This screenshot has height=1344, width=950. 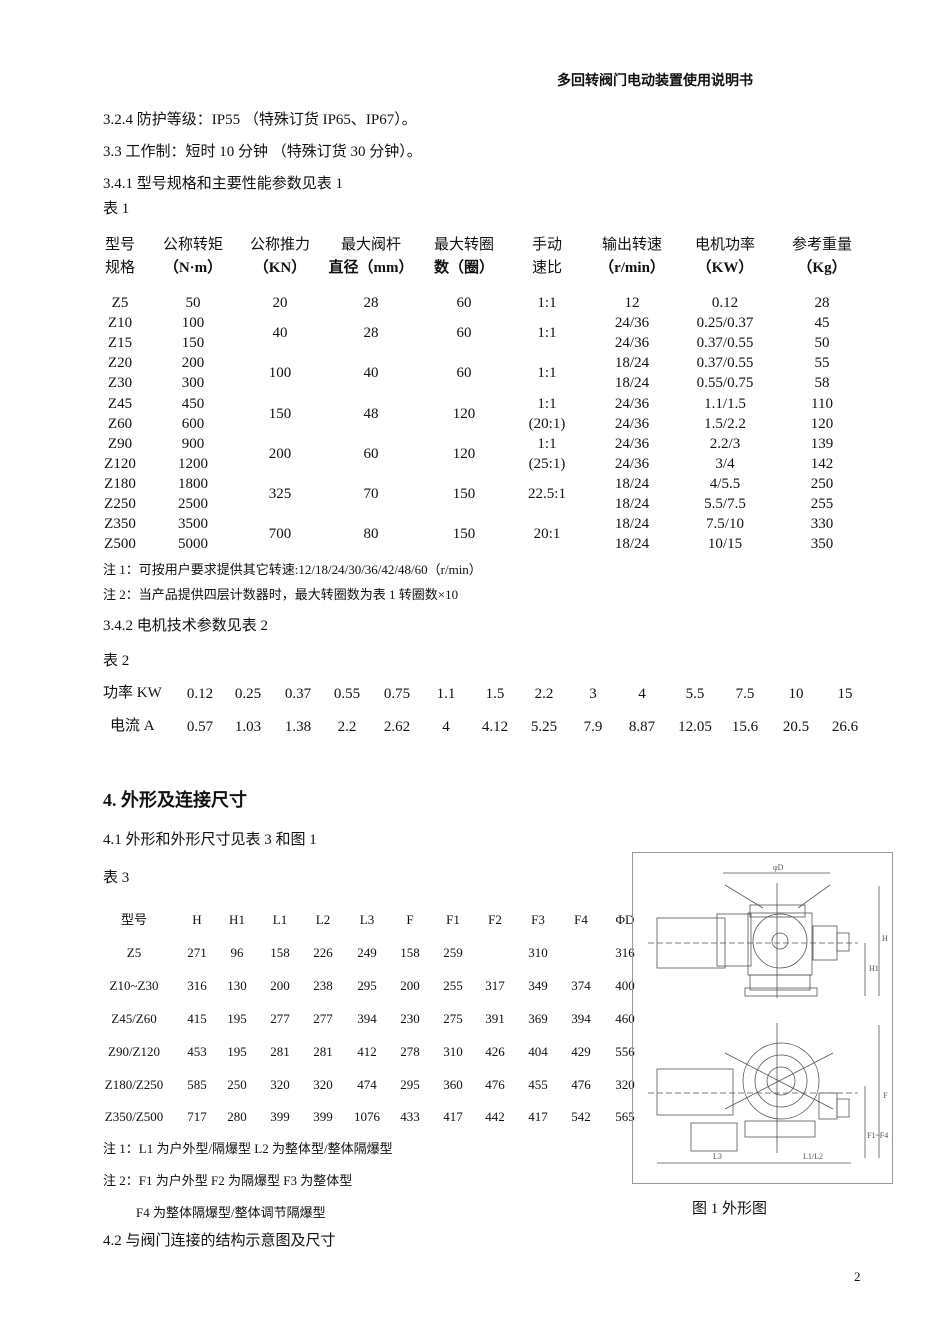 What do you see at coordinates (280, 373) in the screenshot?
I see `table1-cell-thrust: 100` at bounding box center [280, 373].